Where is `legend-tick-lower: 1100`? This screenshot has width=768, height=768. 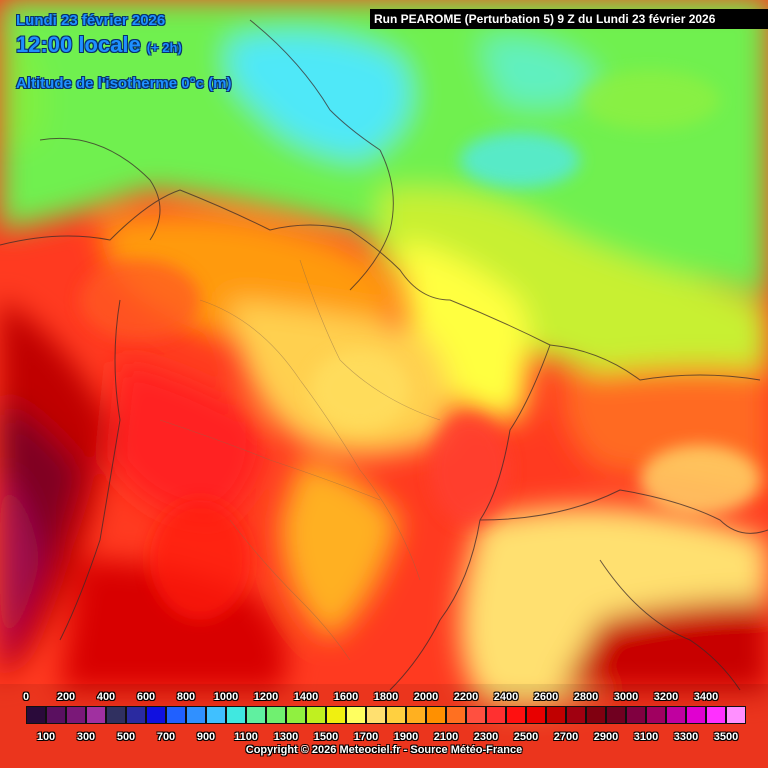
legend-tick-lower: 1100 is located at coordinates (246, 737).